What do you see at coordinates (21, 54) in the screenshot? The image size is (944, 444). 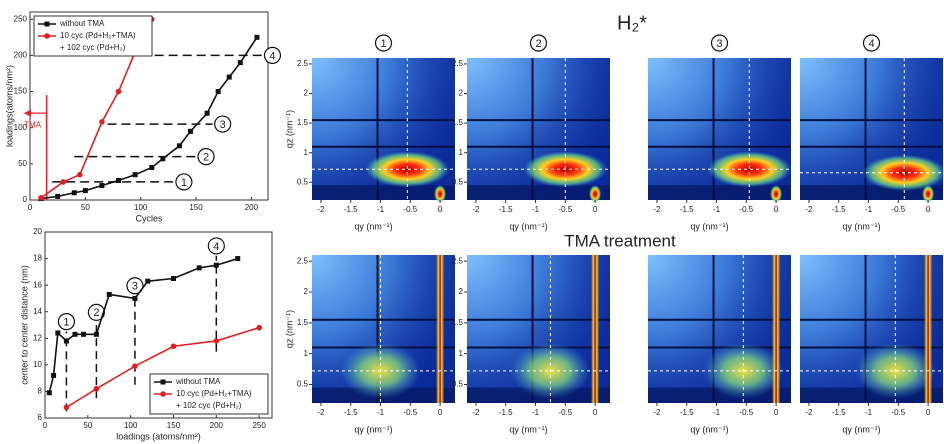 I see `y-tick-label: 200` at bounding box center [21, 54].